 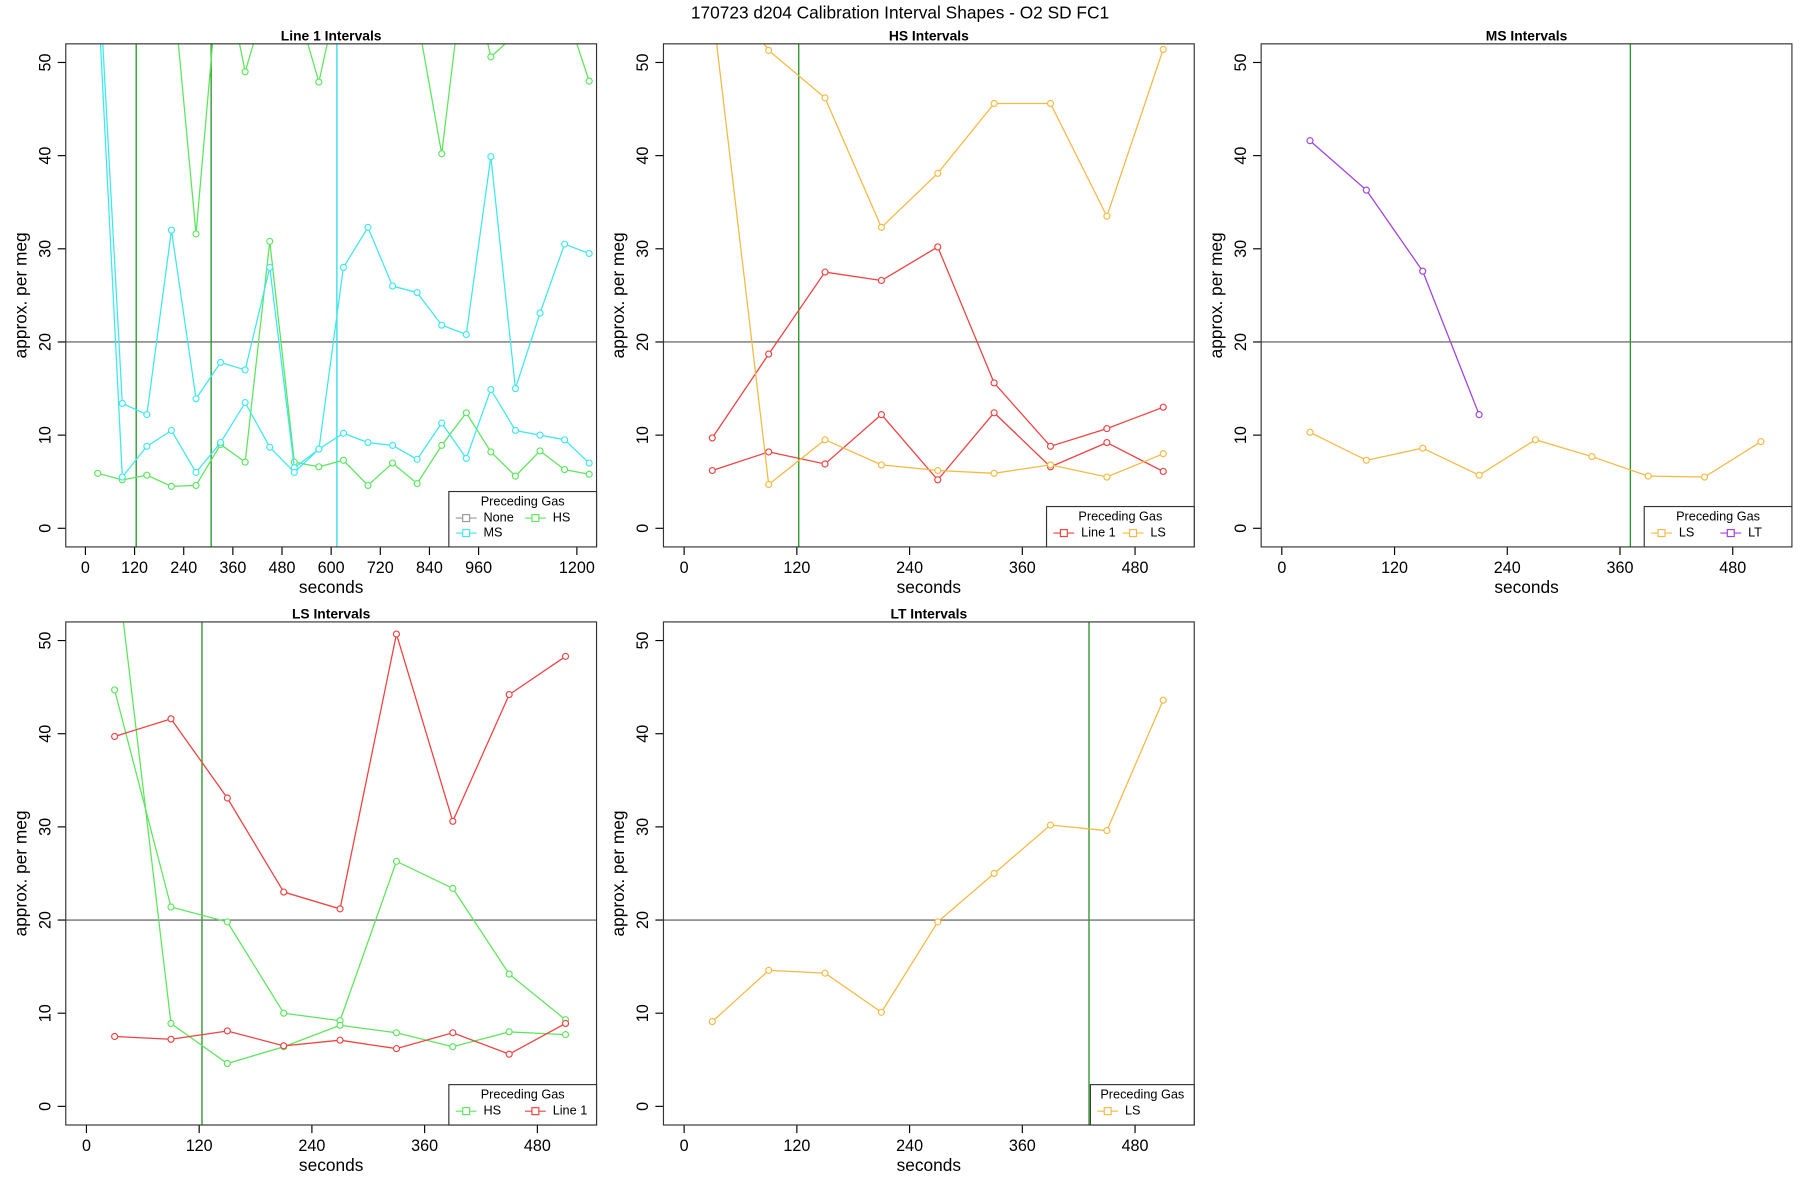 I want to click on legend-label: Line 1, so click(x=570, y=1111).